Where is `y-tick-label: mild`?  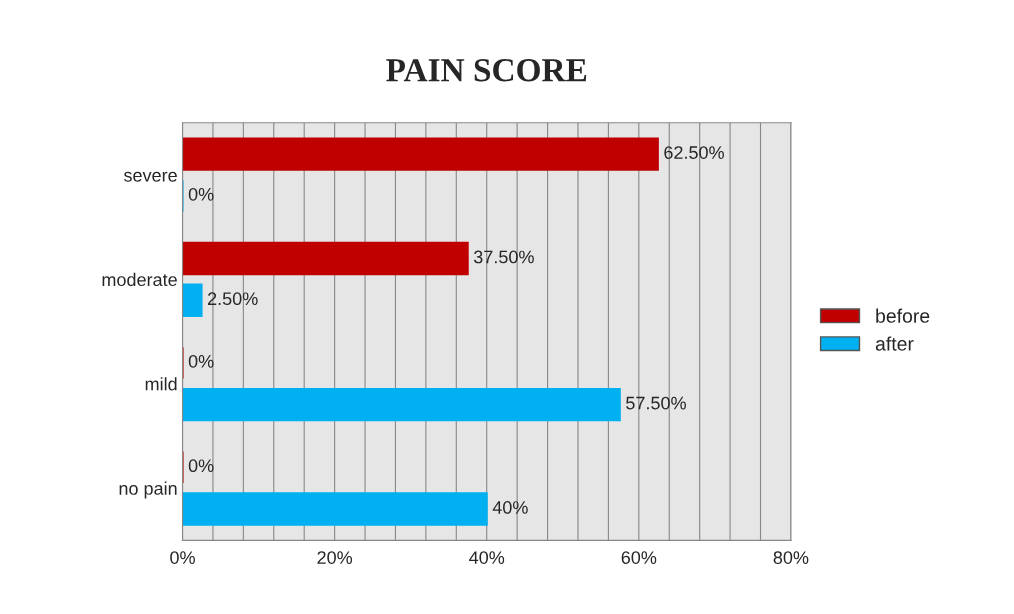 y-tick-label: mild is located at coordinates (161, 384).